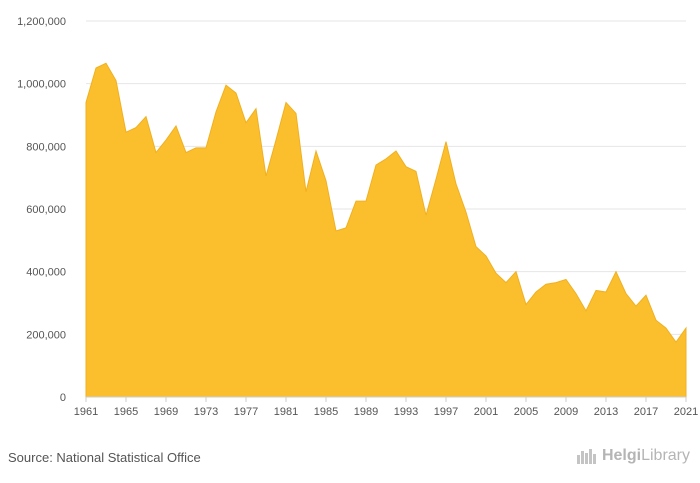  I want to click on y-tick-label: 400,000, so click(46, 273).